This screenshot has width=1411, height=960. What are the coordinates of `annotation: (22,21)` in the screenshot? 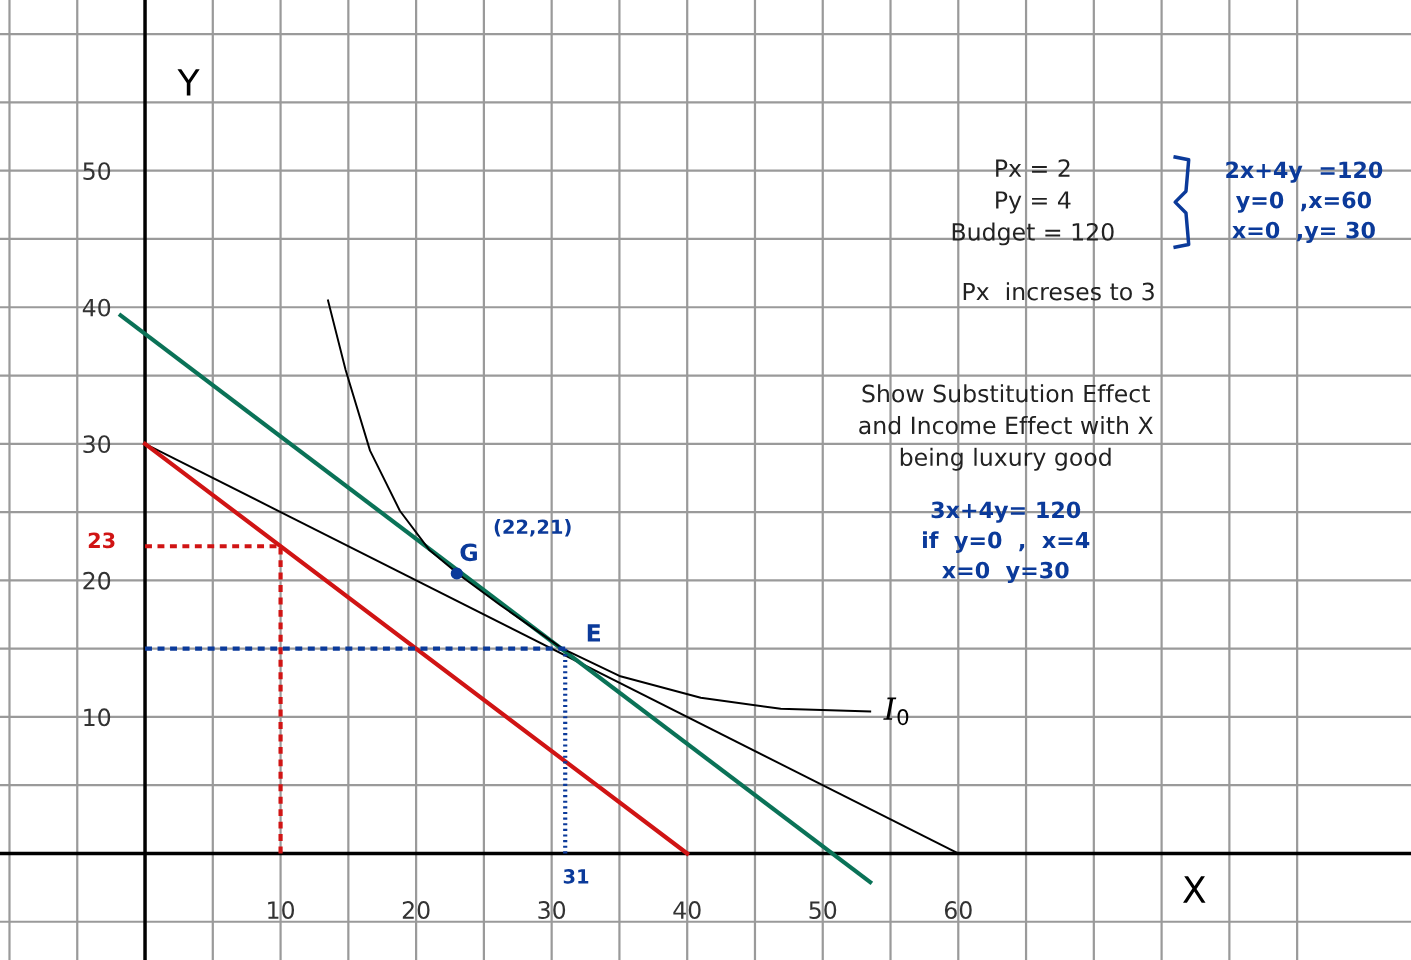 It's located at (532, 528).